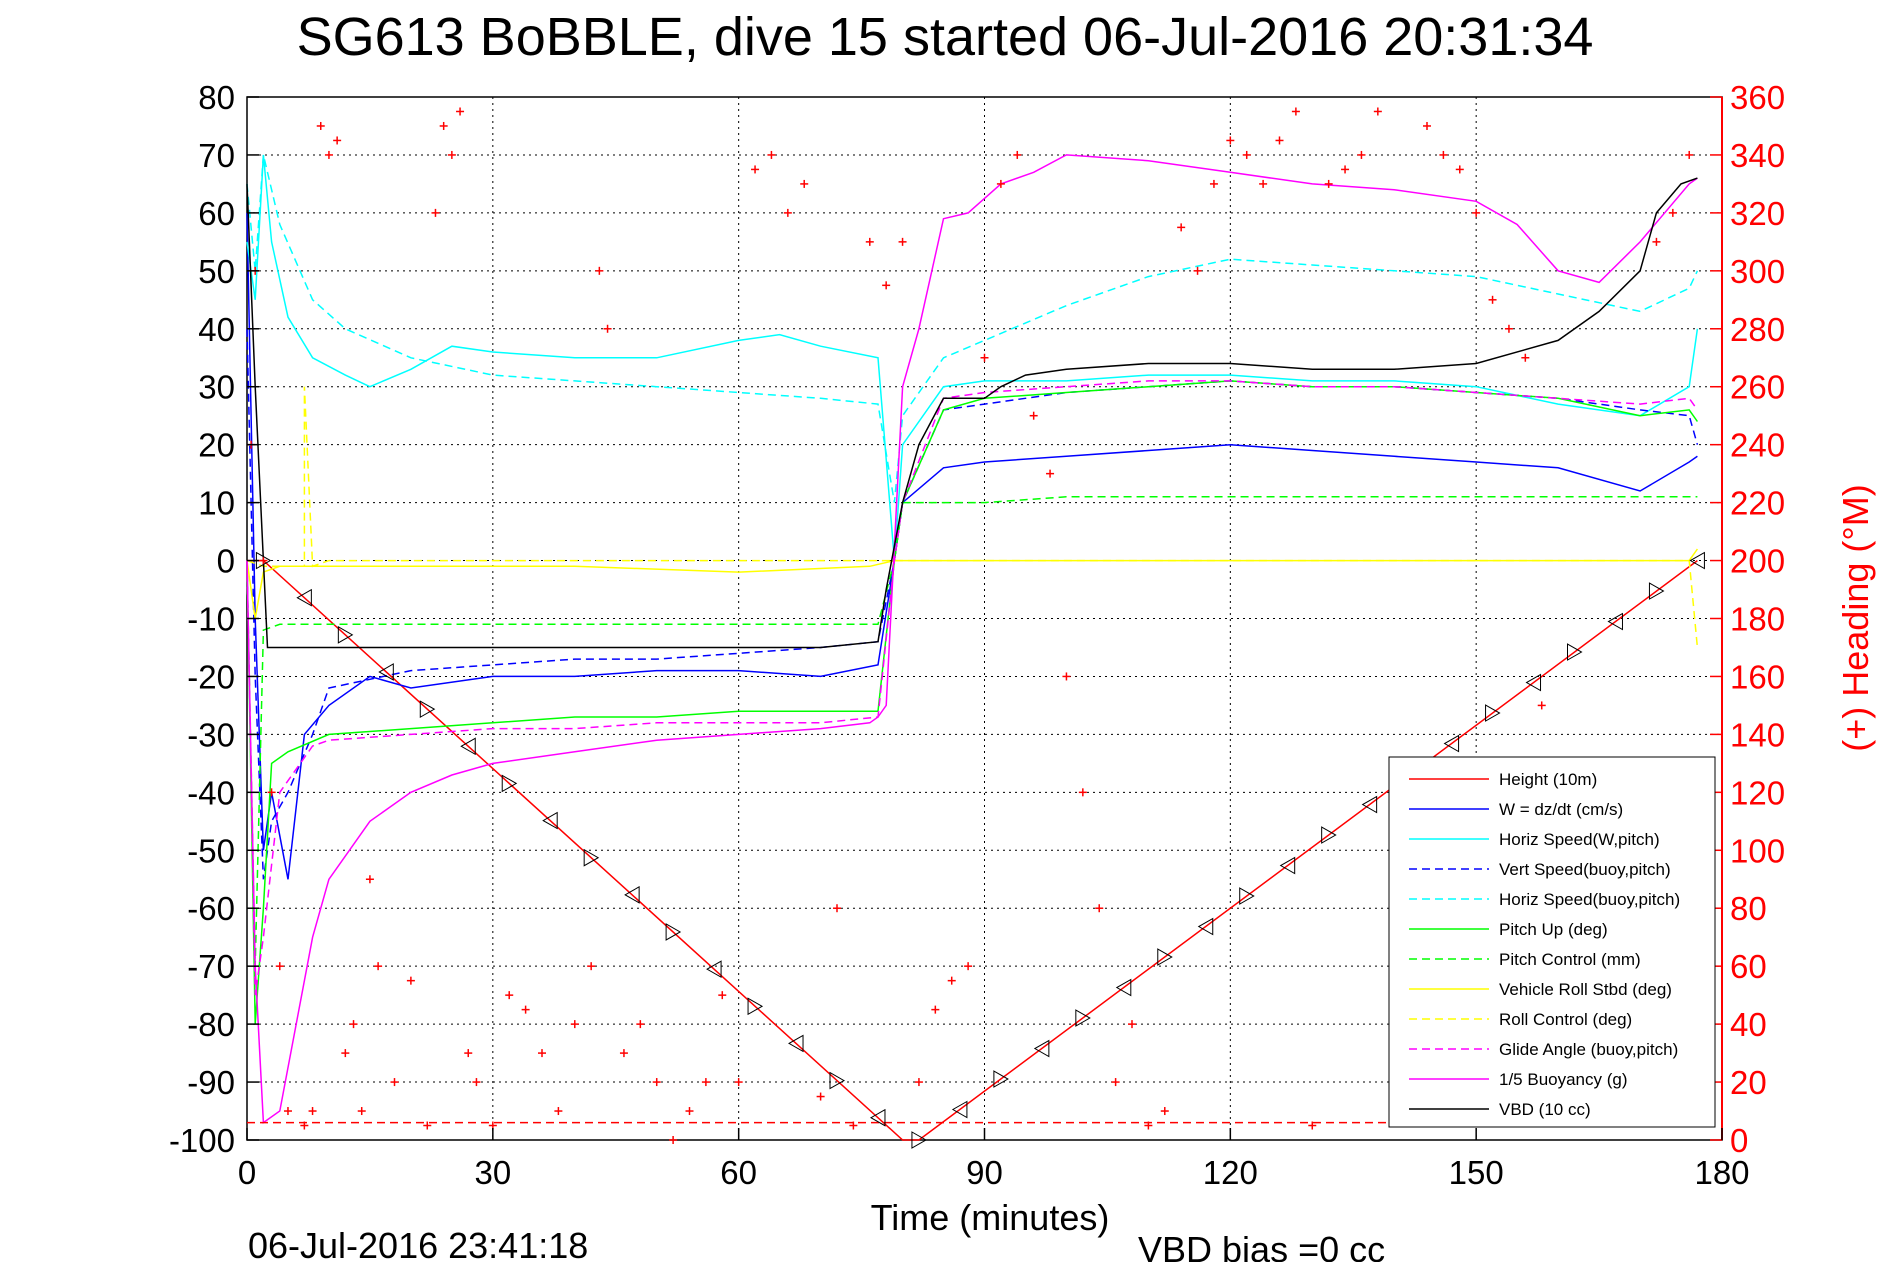 The image size is (1891, 1262). I want to click on legend-label-6: Pitch Control (mm), so click(1570, 959).